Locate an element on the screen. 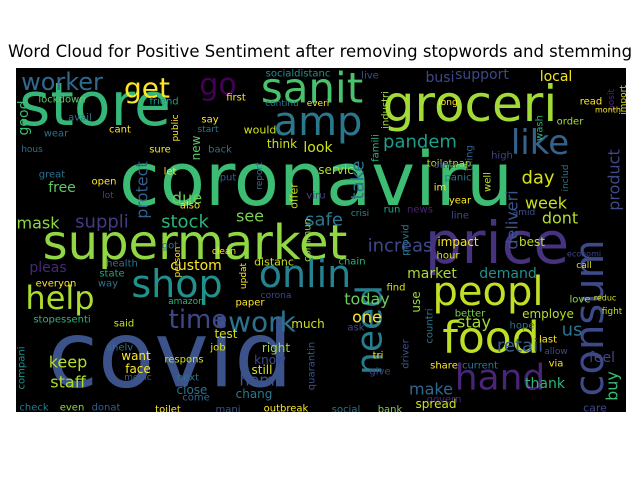  word-way: way is located at coordinates (108, 284).